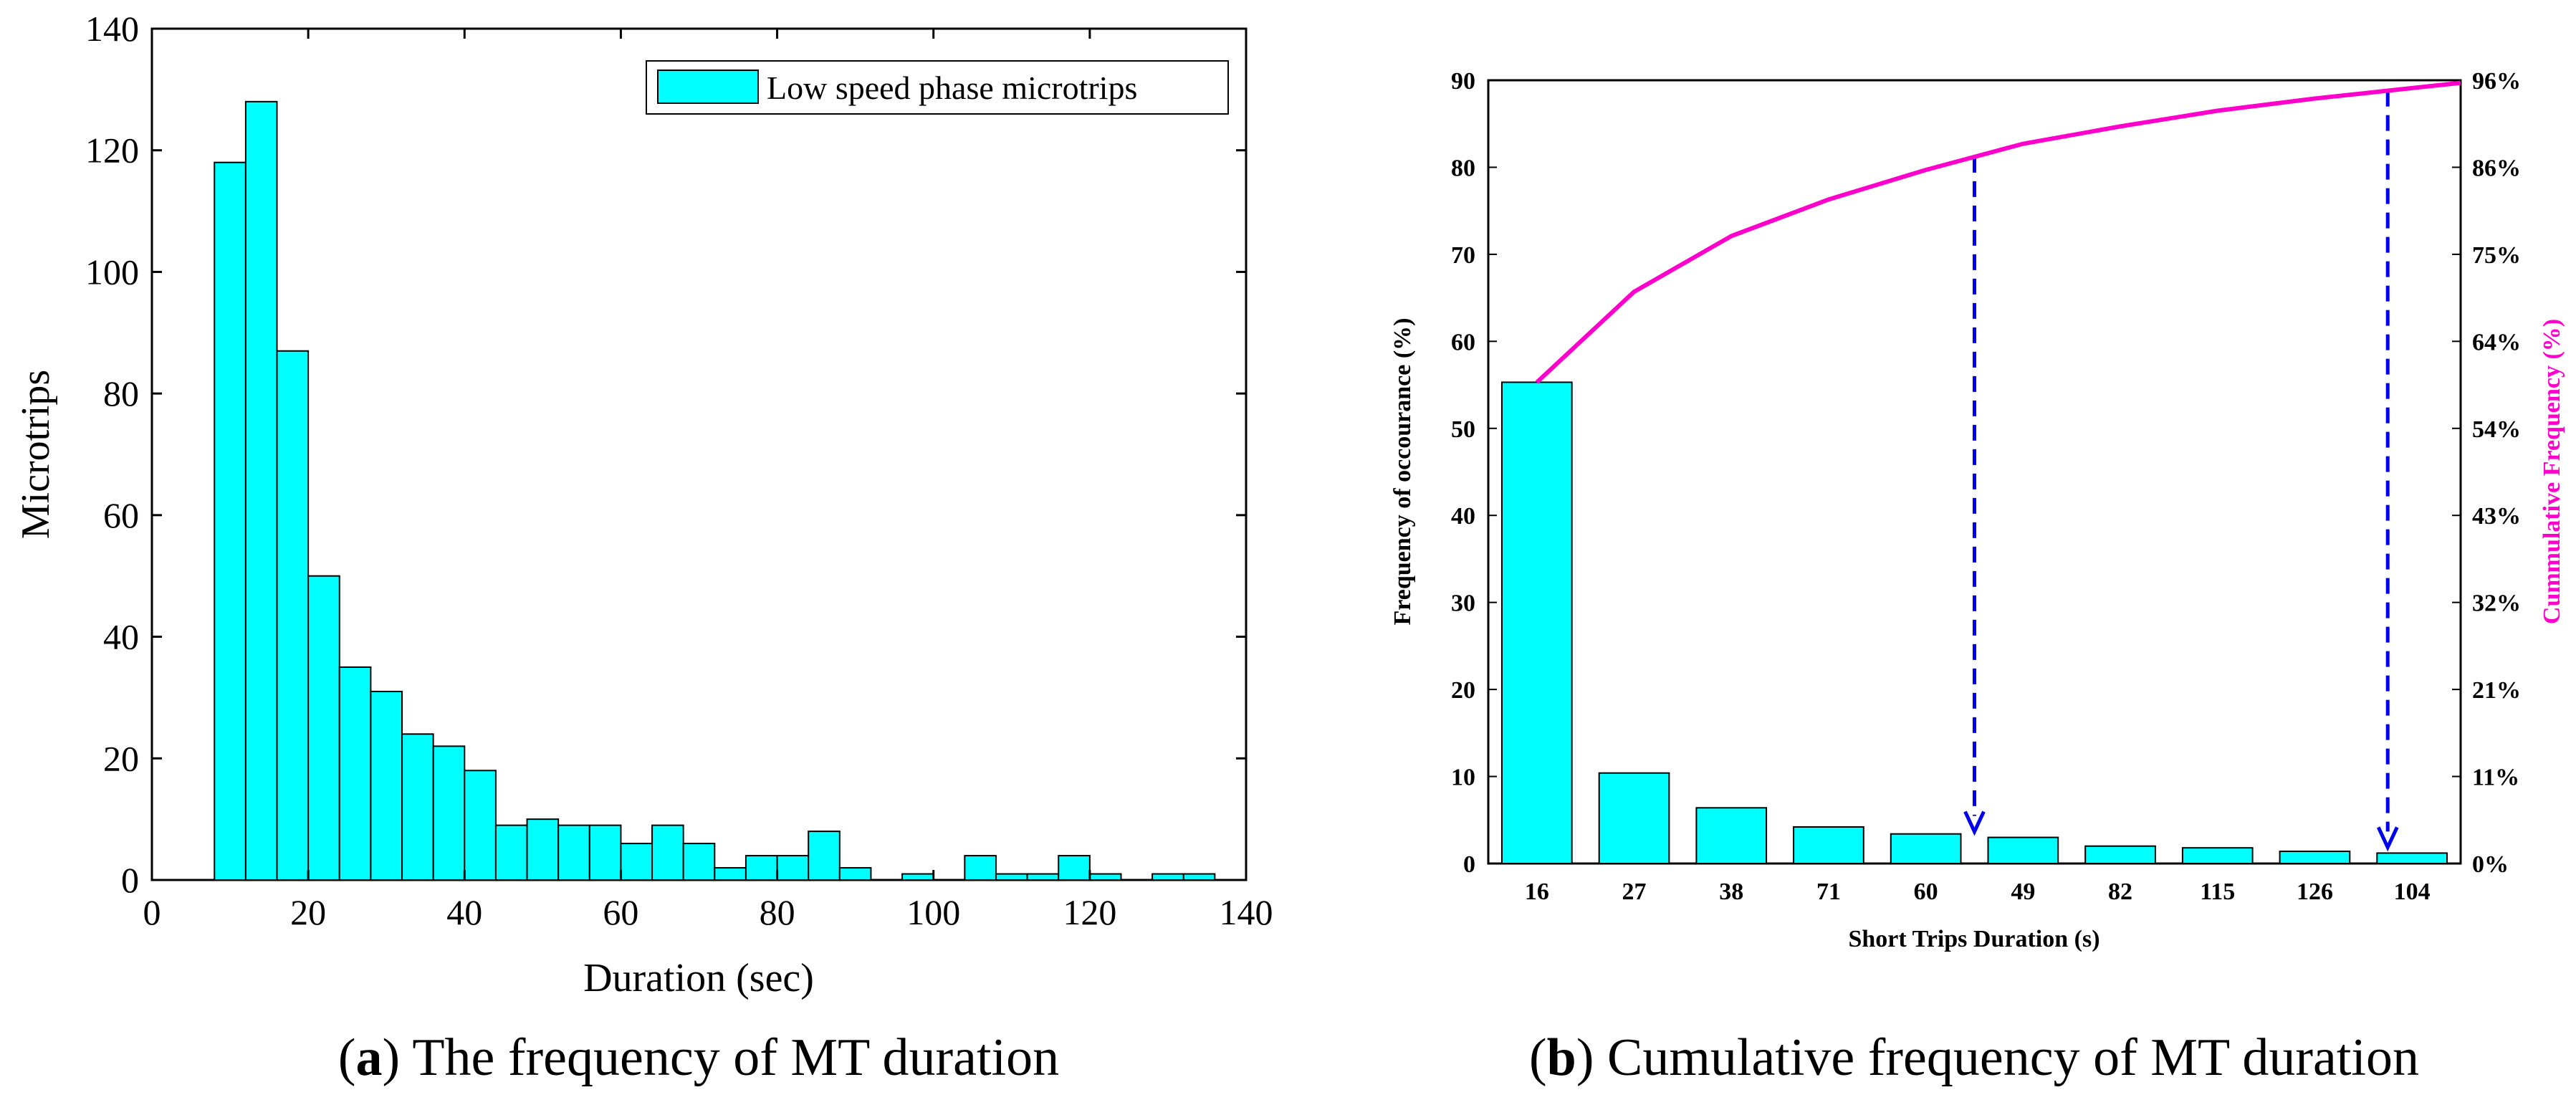  What do you see at coordinates (1731, 892) in the screenshot?
I see `x-tick-label: 38` at bounding box center [1731, 892].